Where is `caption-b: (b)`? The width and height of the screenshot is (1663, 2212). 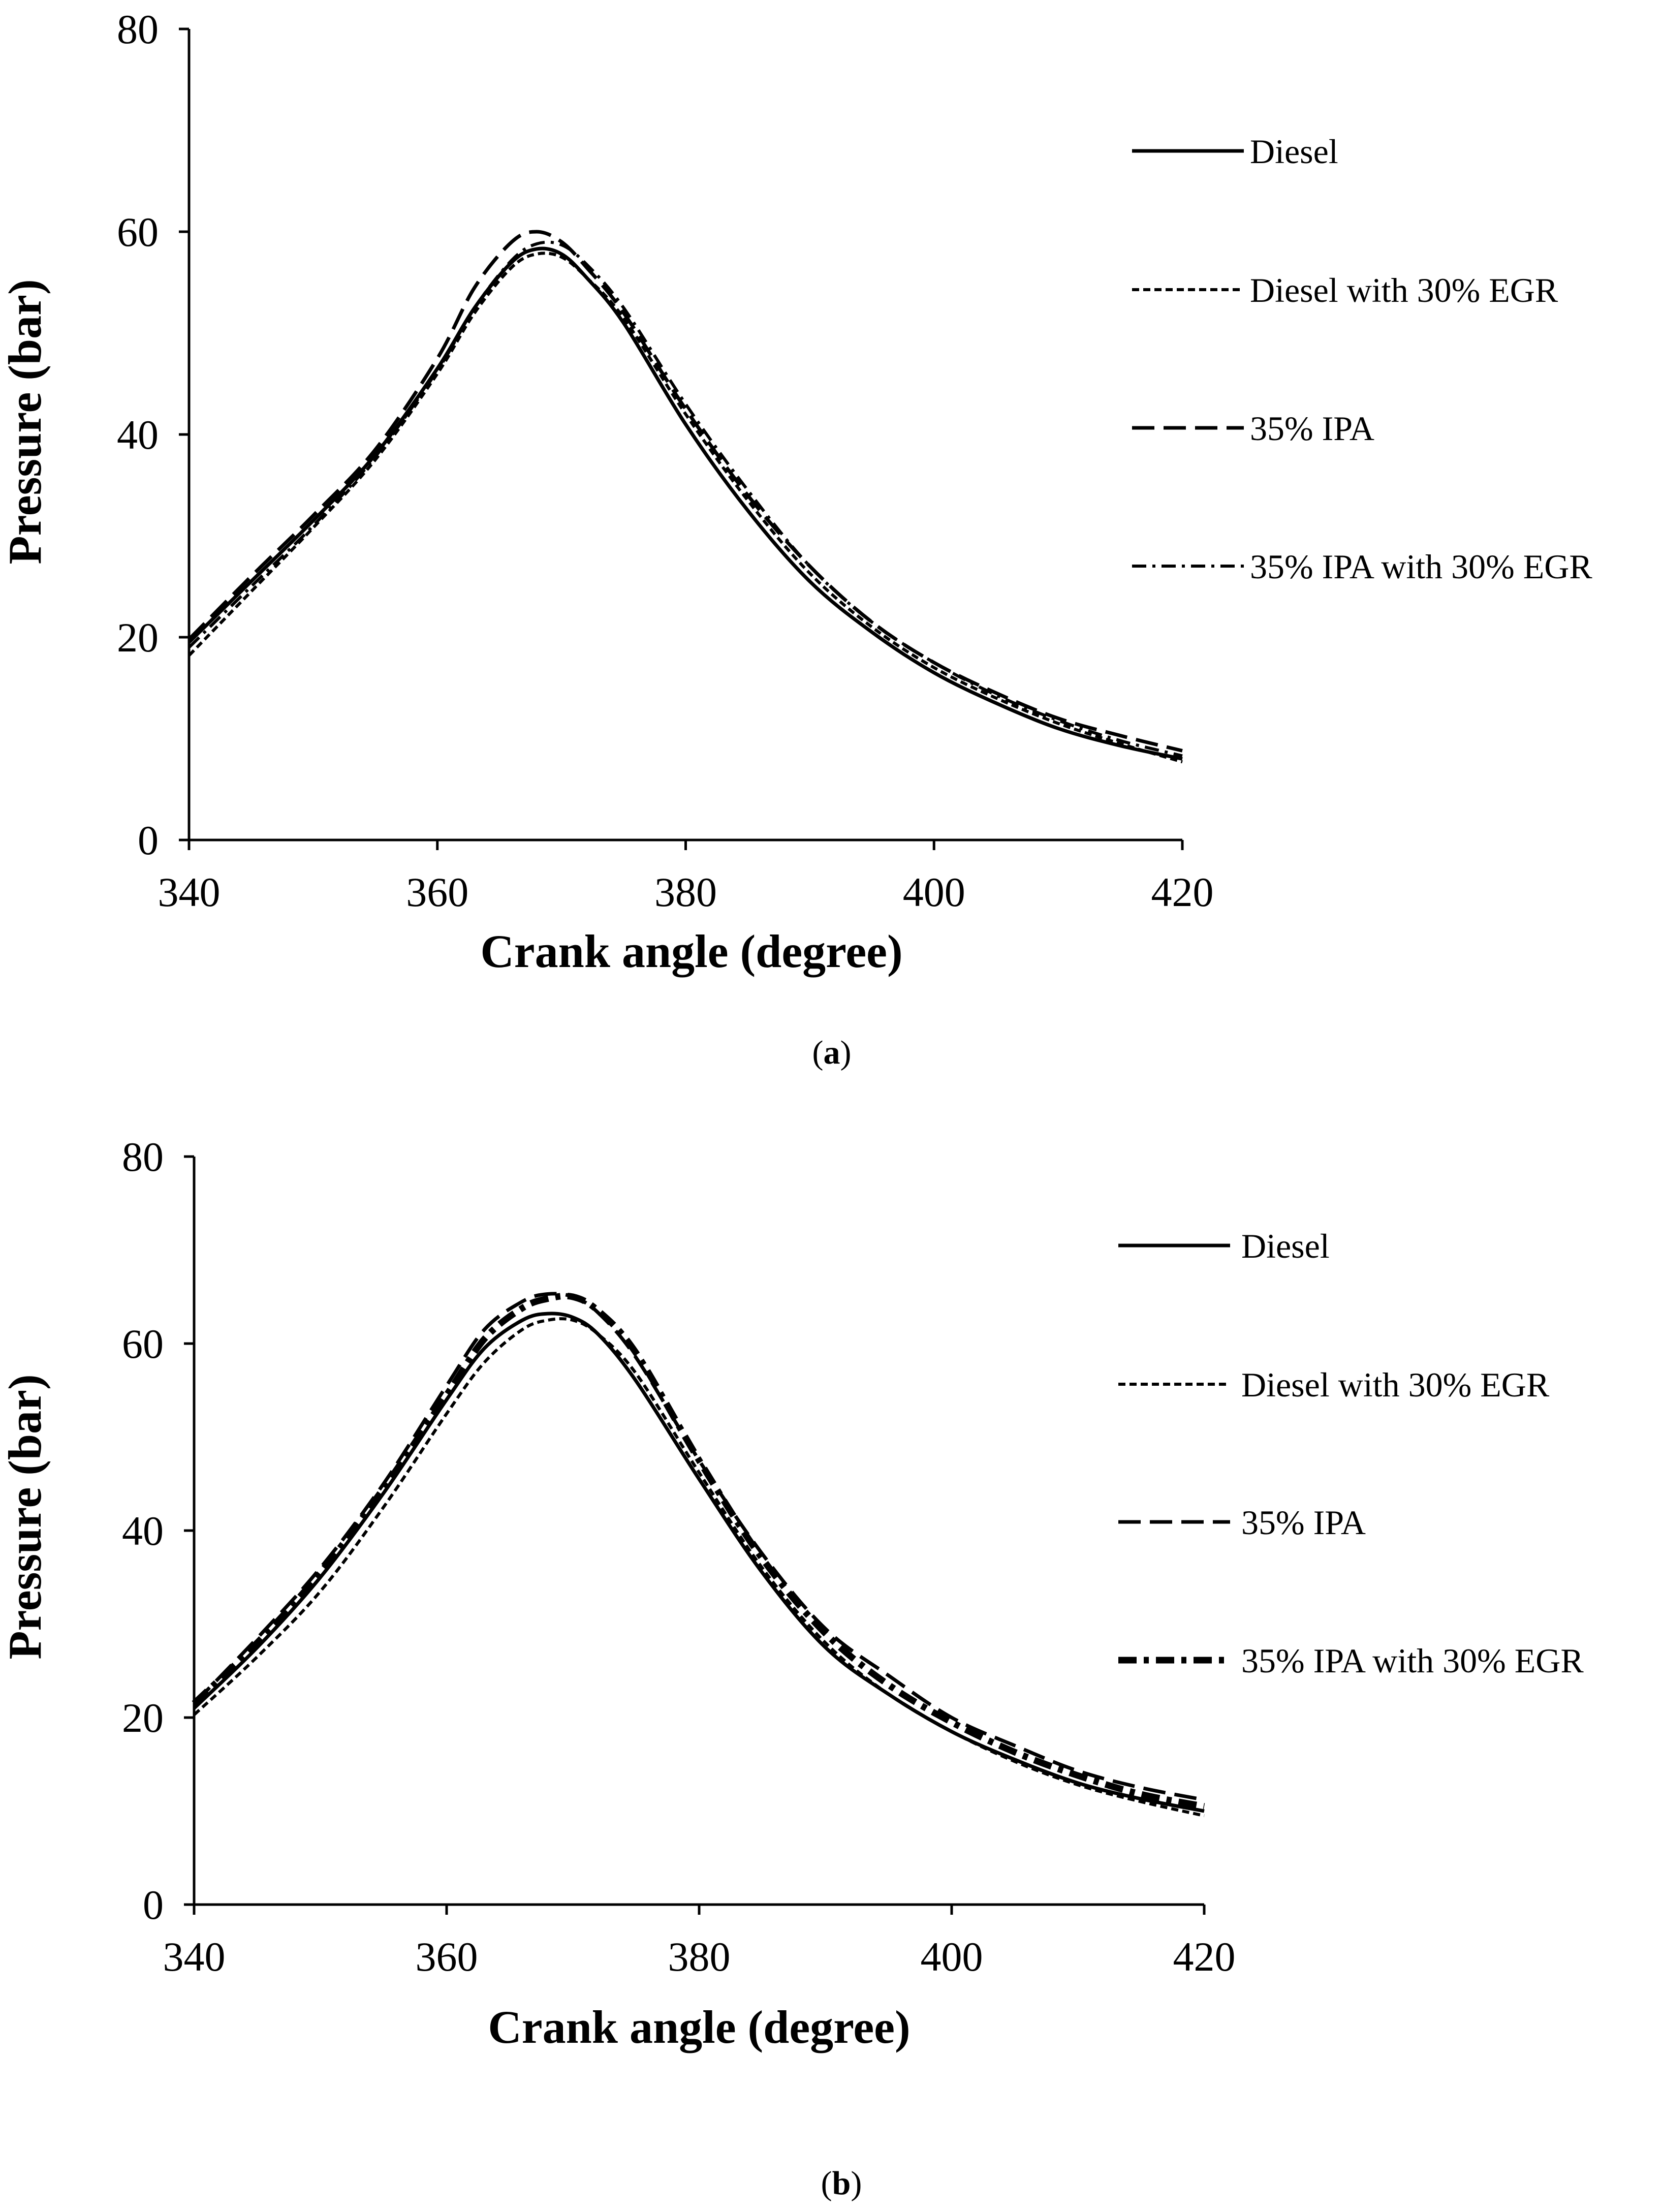
caption-b: (b) is located at coordinates (841, 2183).